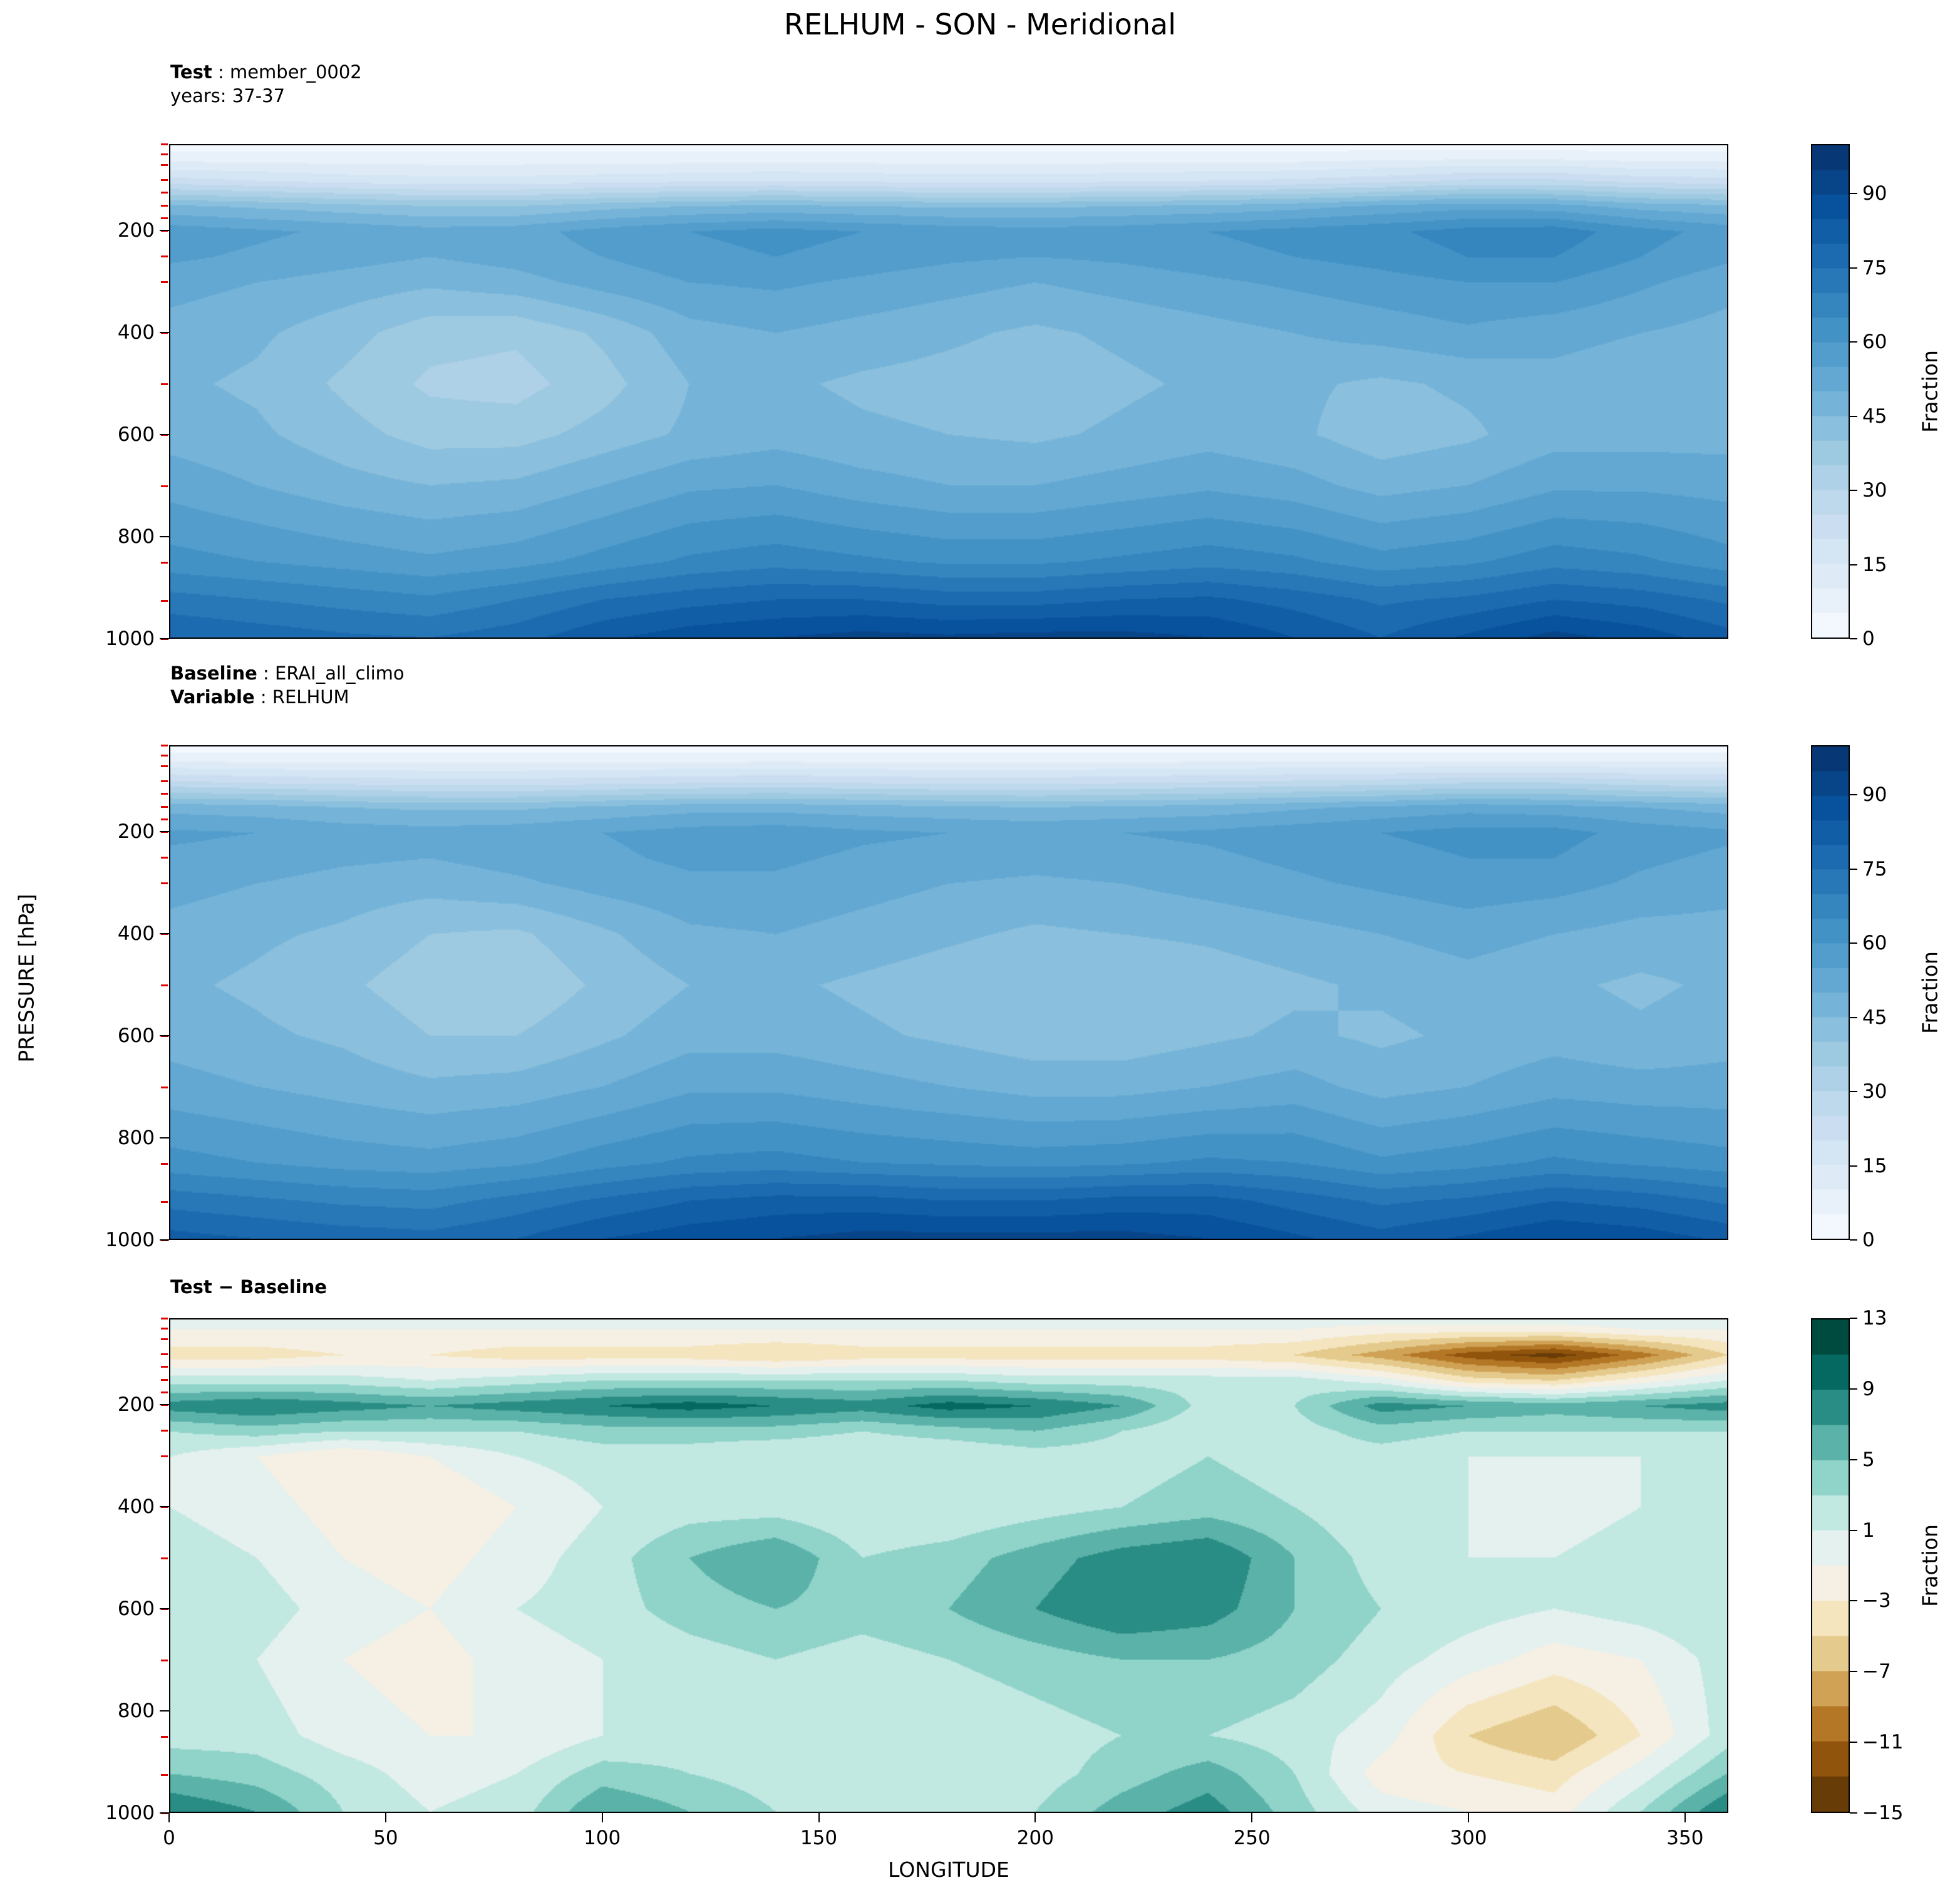  What do you see at coordinates (136, 537) in the screenshot?
I see `y-tick-label: 800` at bounding box center [136, 537].